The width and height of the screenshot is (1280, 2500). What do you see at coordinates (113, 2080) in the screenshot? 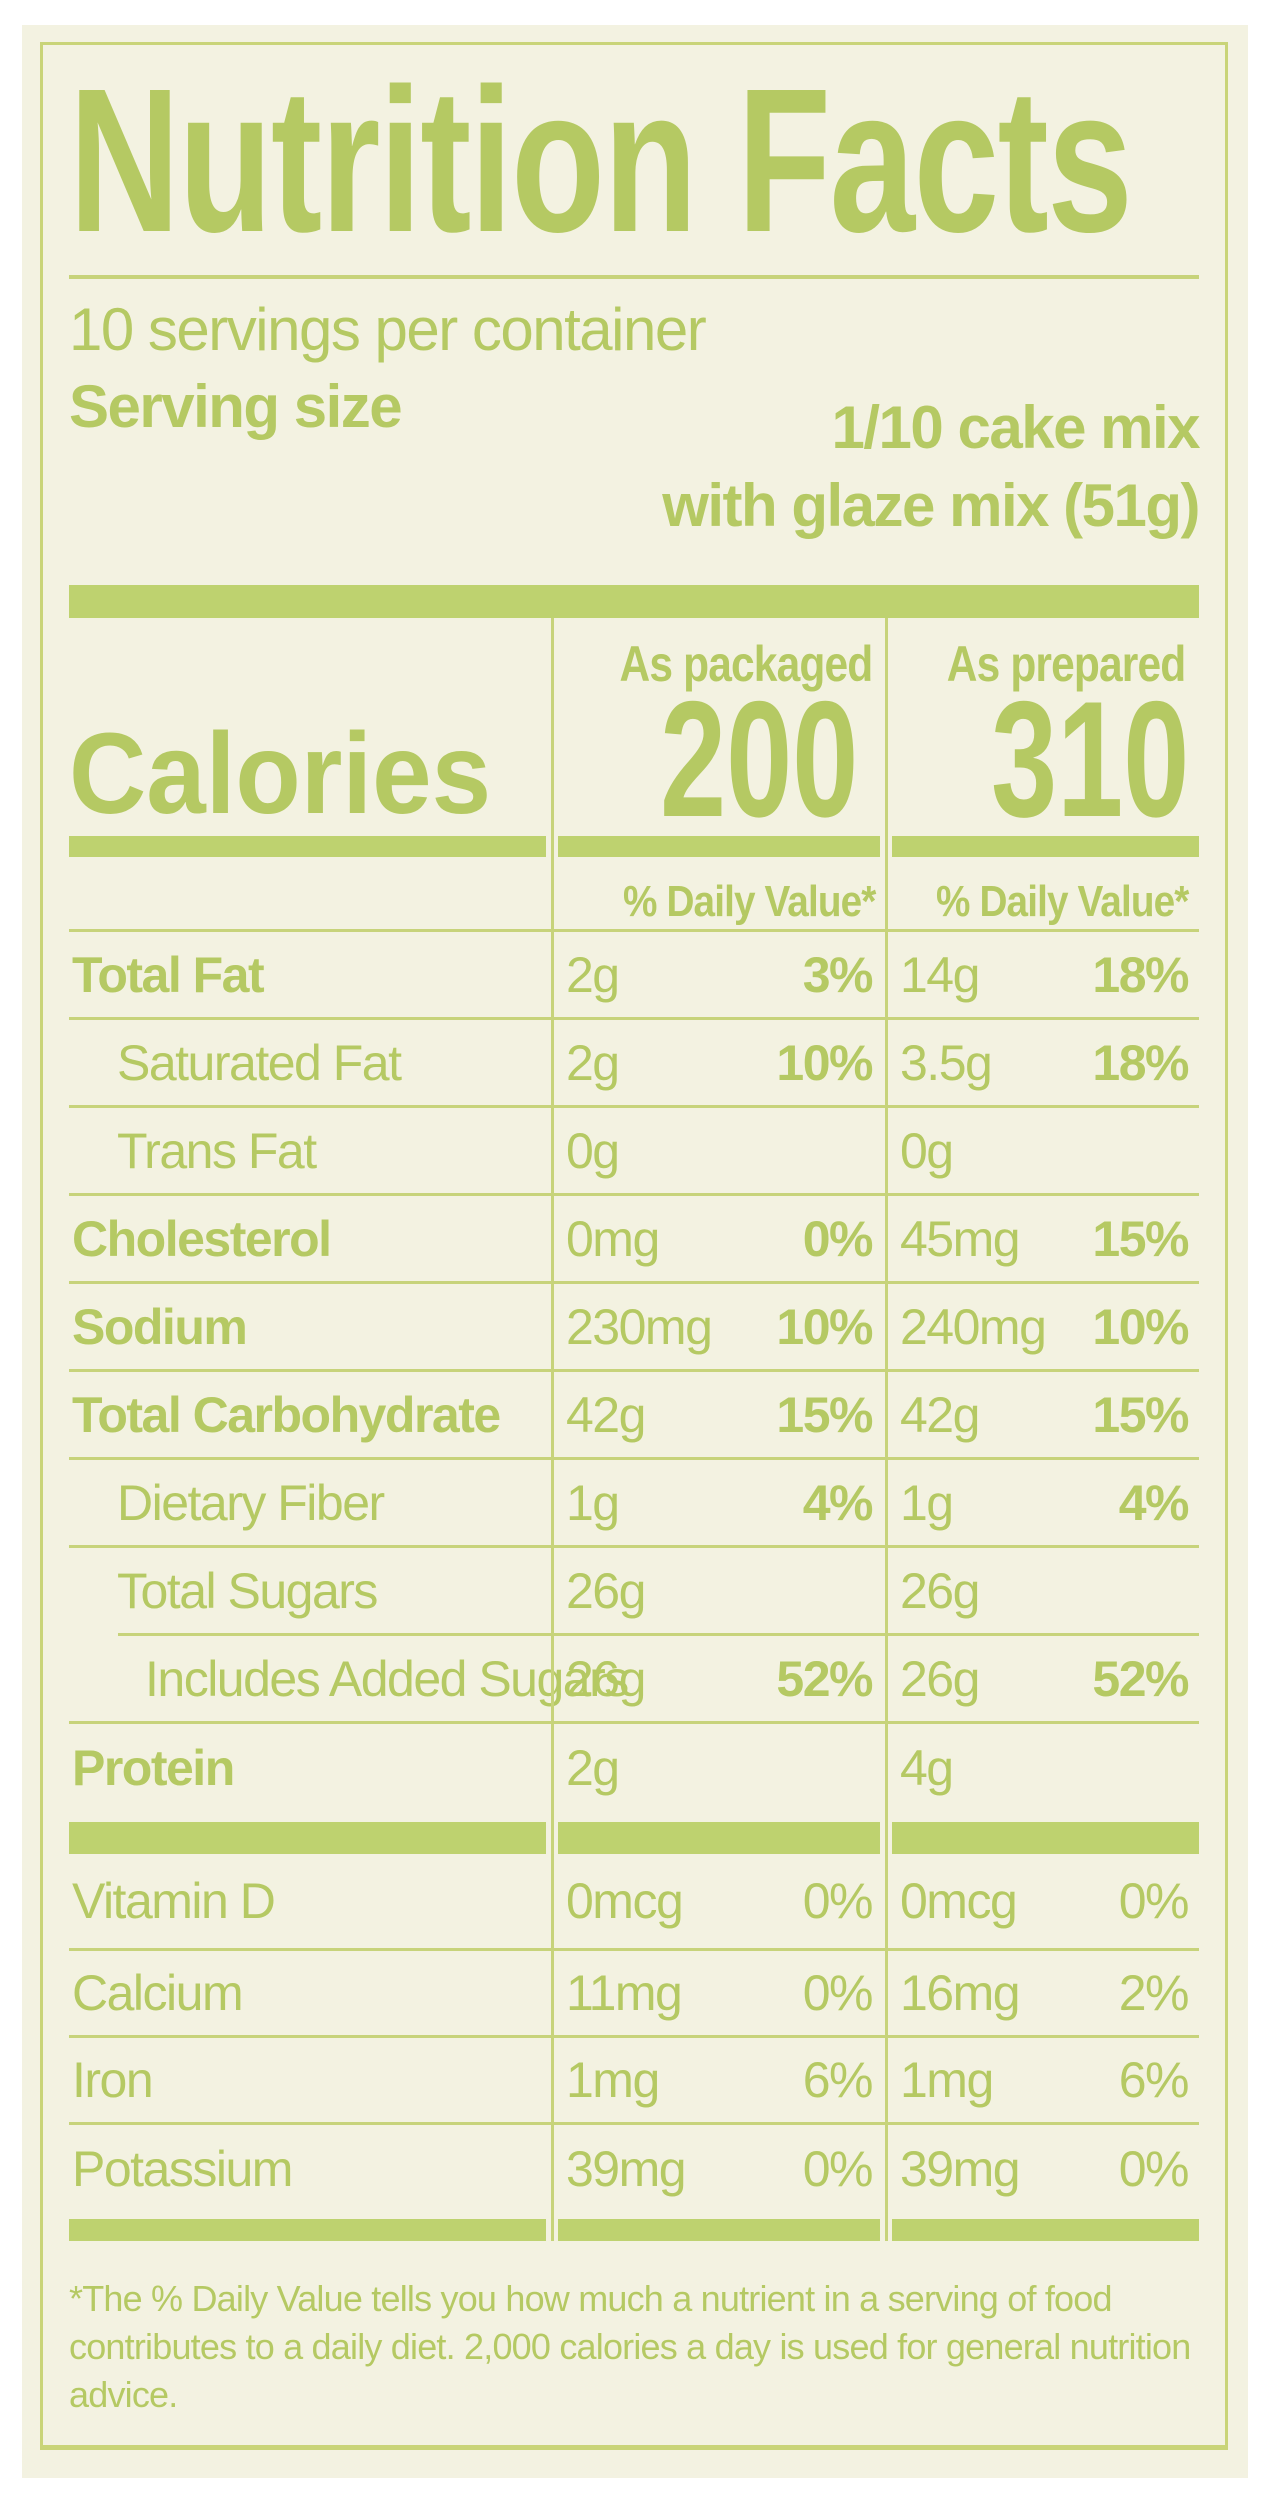
I see `nutrient-name: Iron` at bounding box center [113, 2080].